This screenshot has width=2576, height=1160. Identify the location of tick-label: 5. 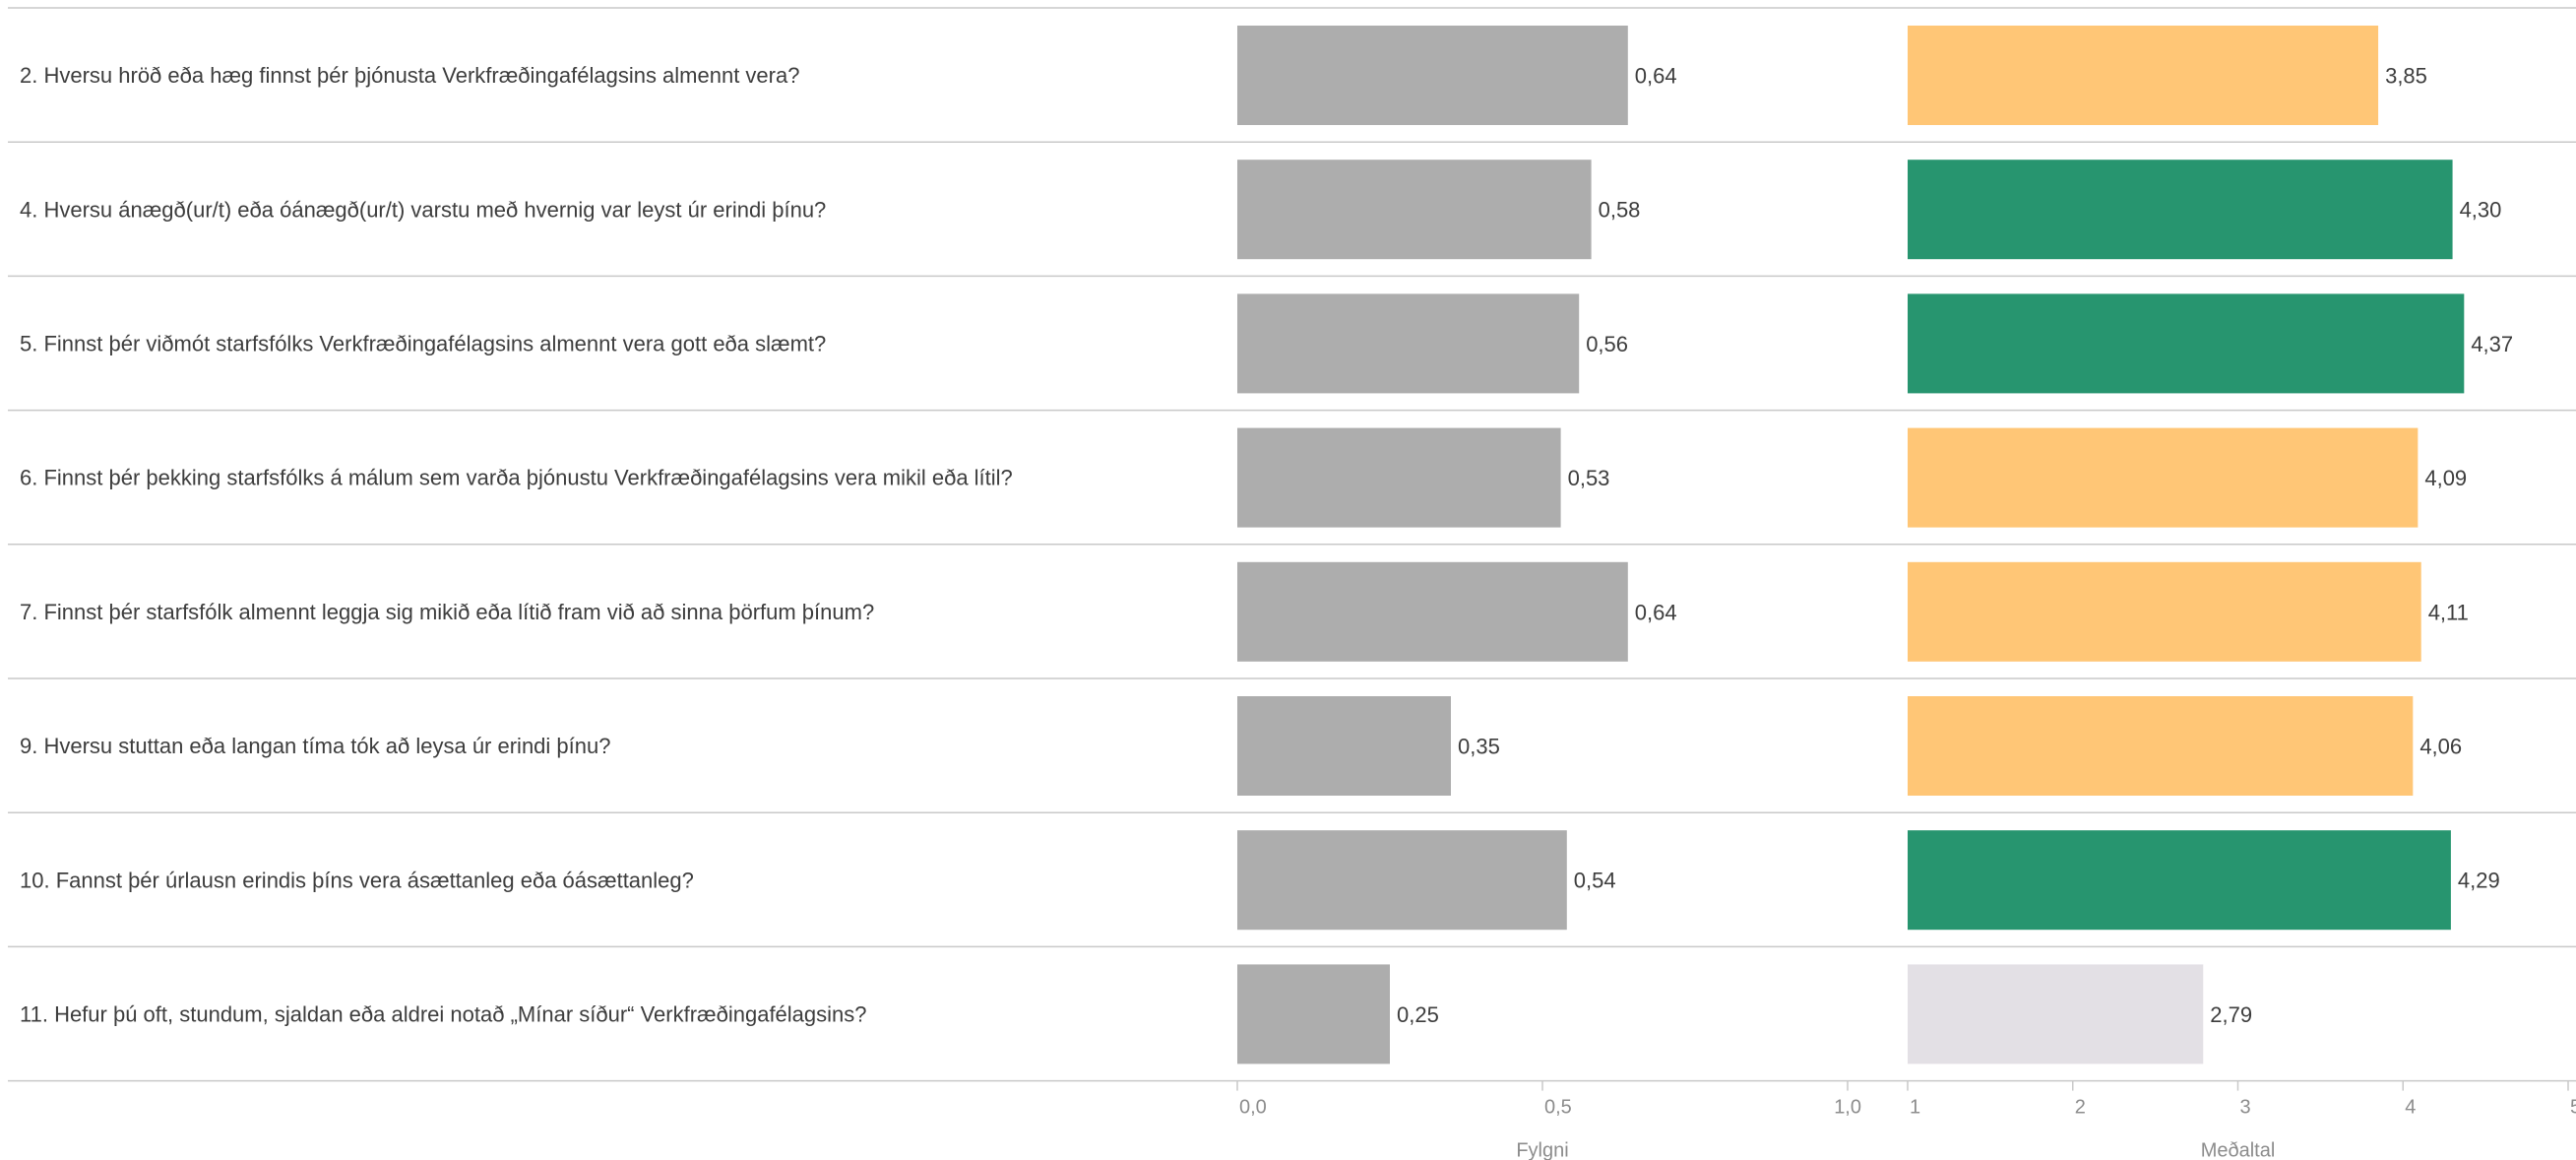
(2573, 1108).